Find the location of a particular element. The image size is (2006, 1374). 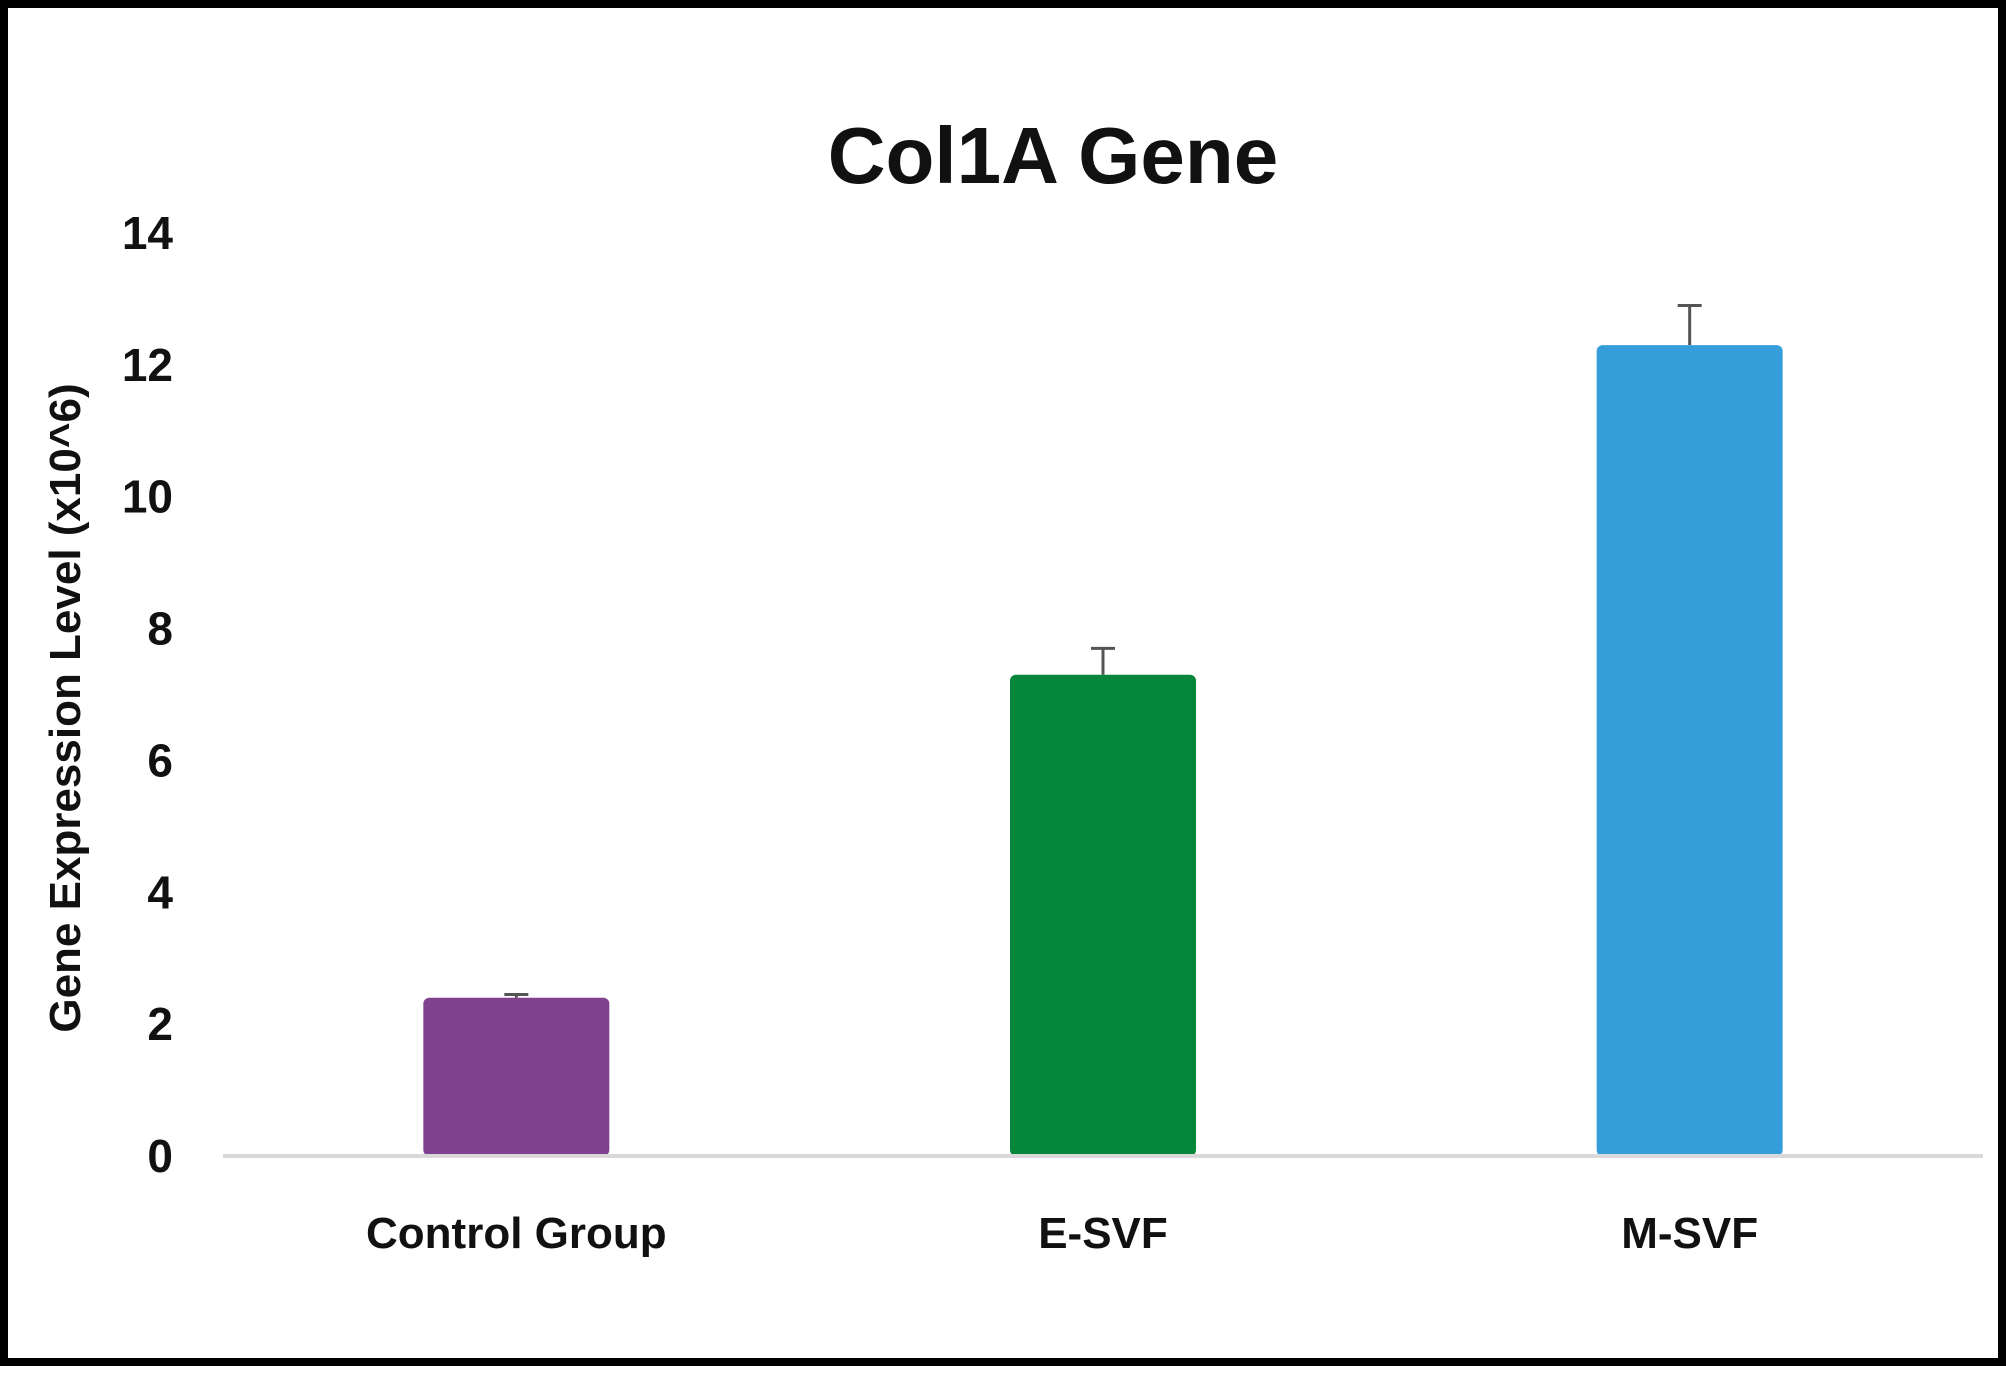

x-category-label: M-SVF is located at coordinates (1689, 1233).